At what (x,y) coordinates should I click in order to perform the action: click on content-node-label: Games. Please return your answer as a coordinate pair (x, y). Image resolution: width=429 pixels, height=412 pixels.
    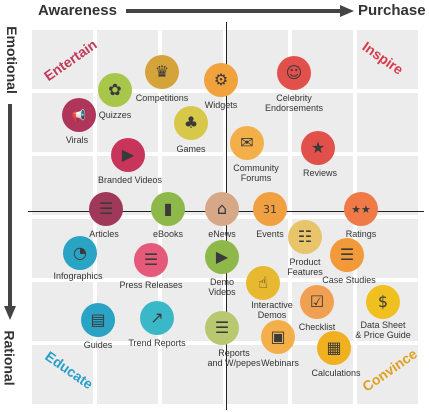
    Looking at the image, I should click on (191, 149).